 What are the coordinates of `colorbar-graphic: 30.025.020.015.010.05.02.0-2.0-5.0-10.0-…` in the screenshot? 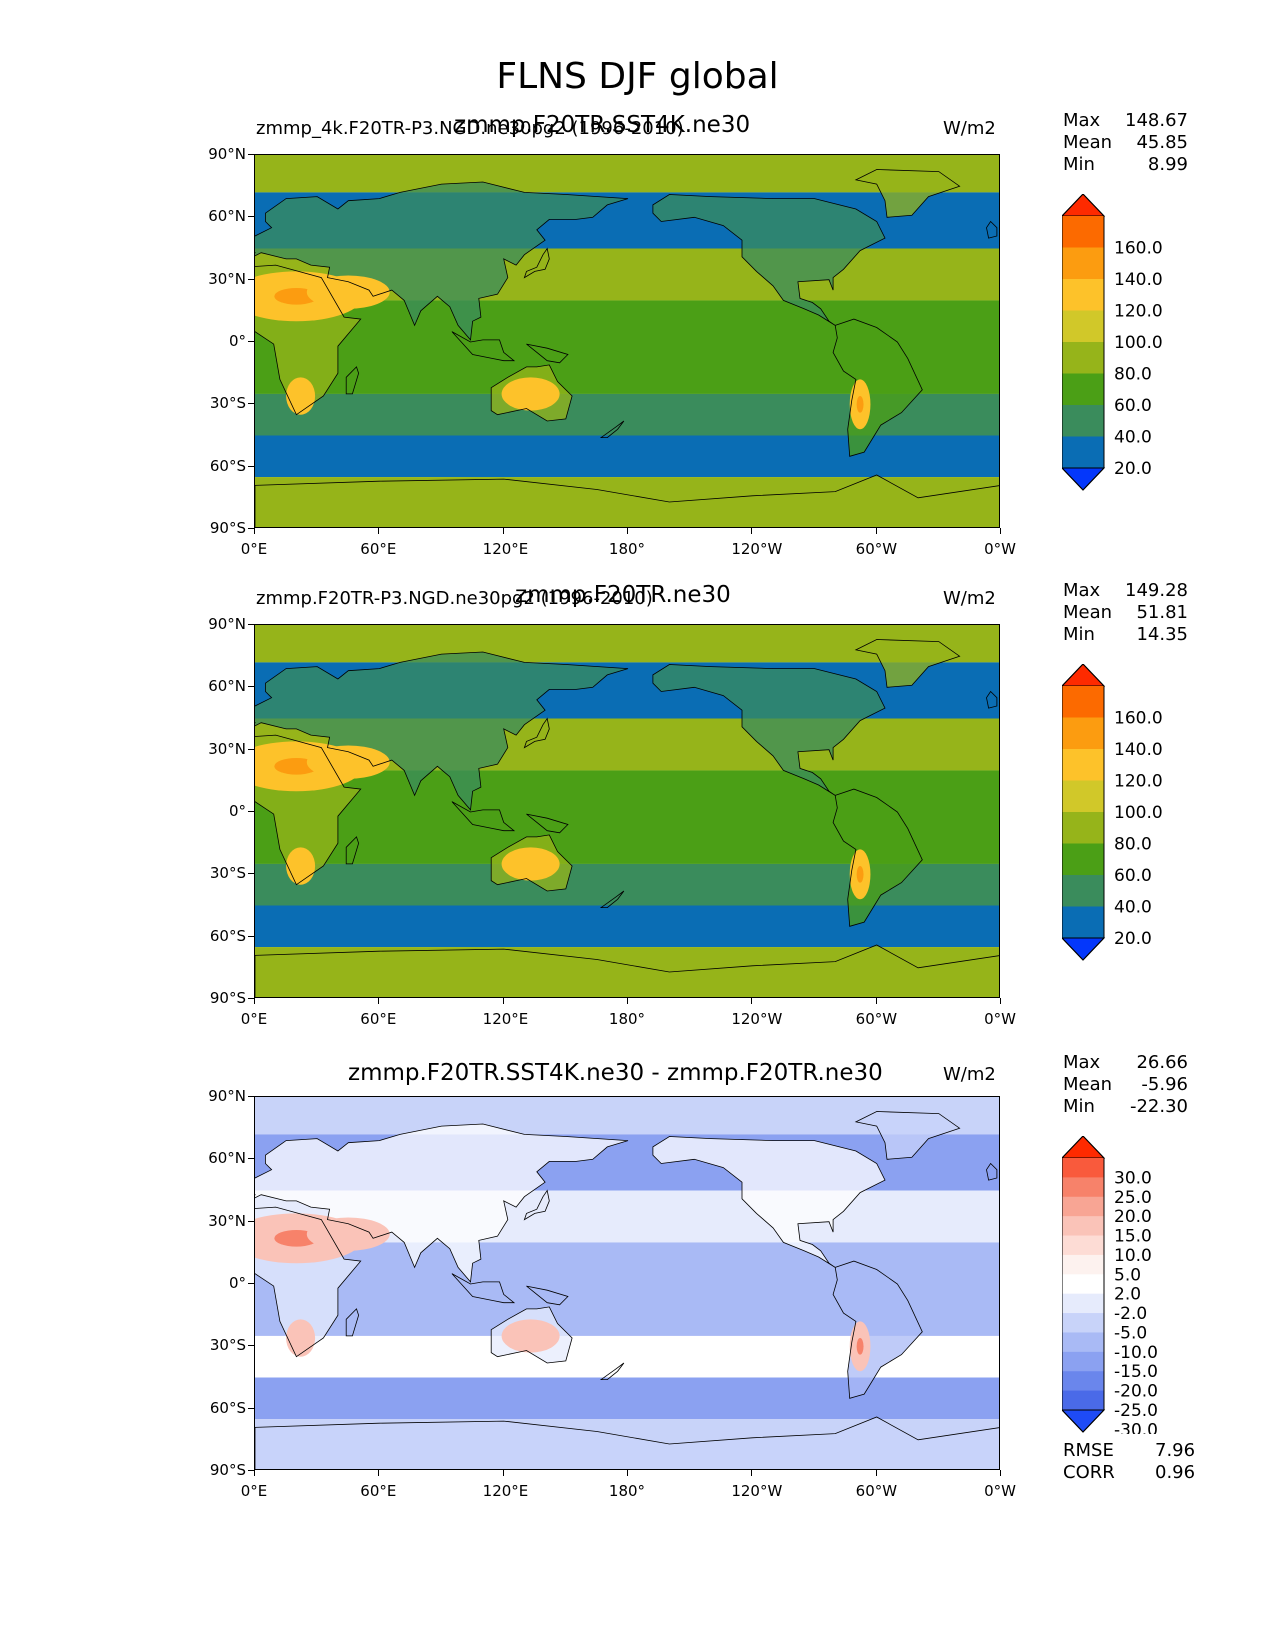 It's located at (1109, 1287).